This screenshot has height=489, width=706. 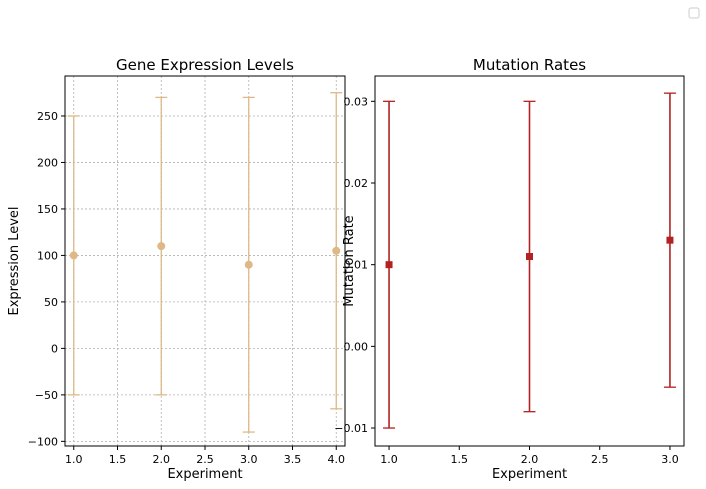 What do you see at coordinates (356, 265) in the screenshot?
I see `y-tick-label: 0.01` at bounding box center [356, 265].